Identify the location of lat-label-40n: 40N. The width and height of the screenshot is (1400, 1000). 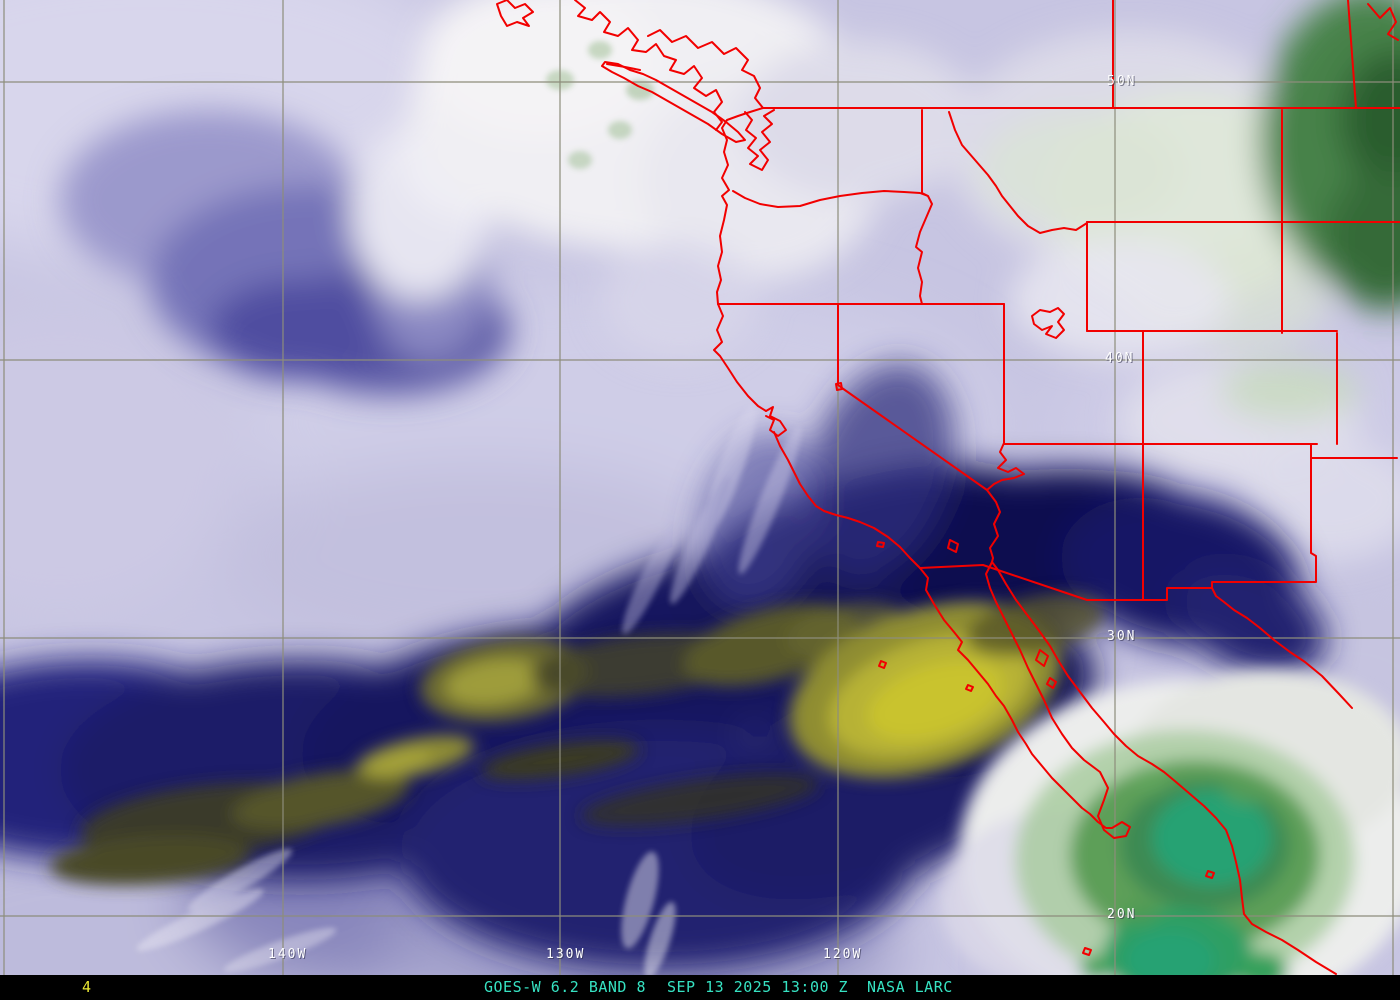
(1120, 358).